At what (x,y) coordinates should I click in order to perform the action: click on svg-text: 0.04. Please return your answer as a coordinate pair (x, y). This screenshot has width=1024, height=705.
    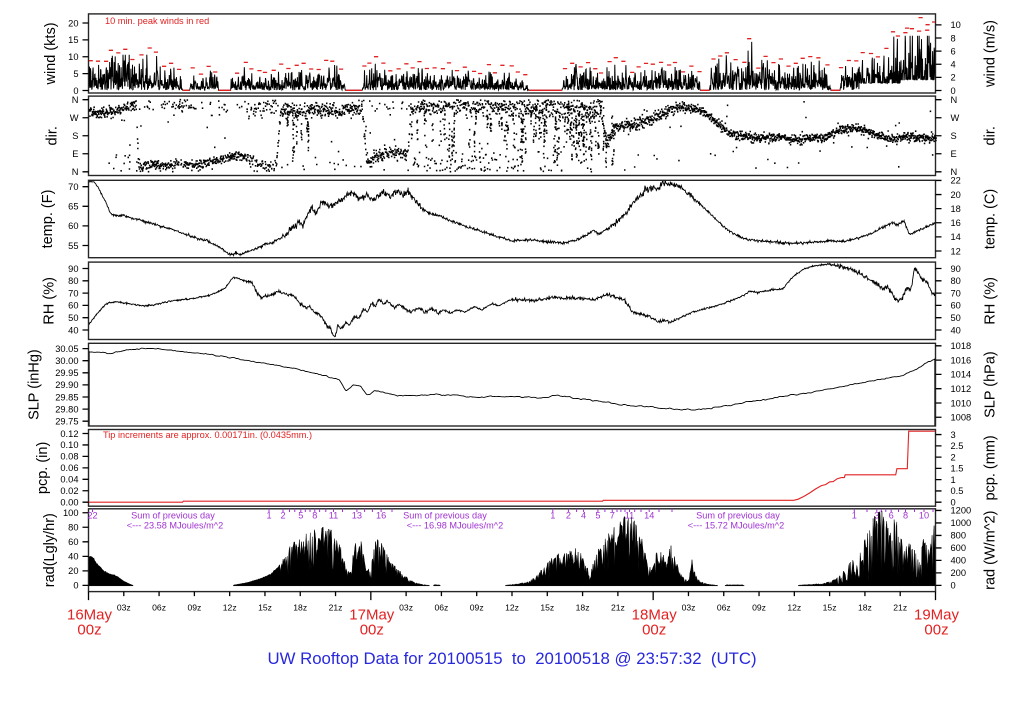
    Looking at the image, I should click on (69, 480).